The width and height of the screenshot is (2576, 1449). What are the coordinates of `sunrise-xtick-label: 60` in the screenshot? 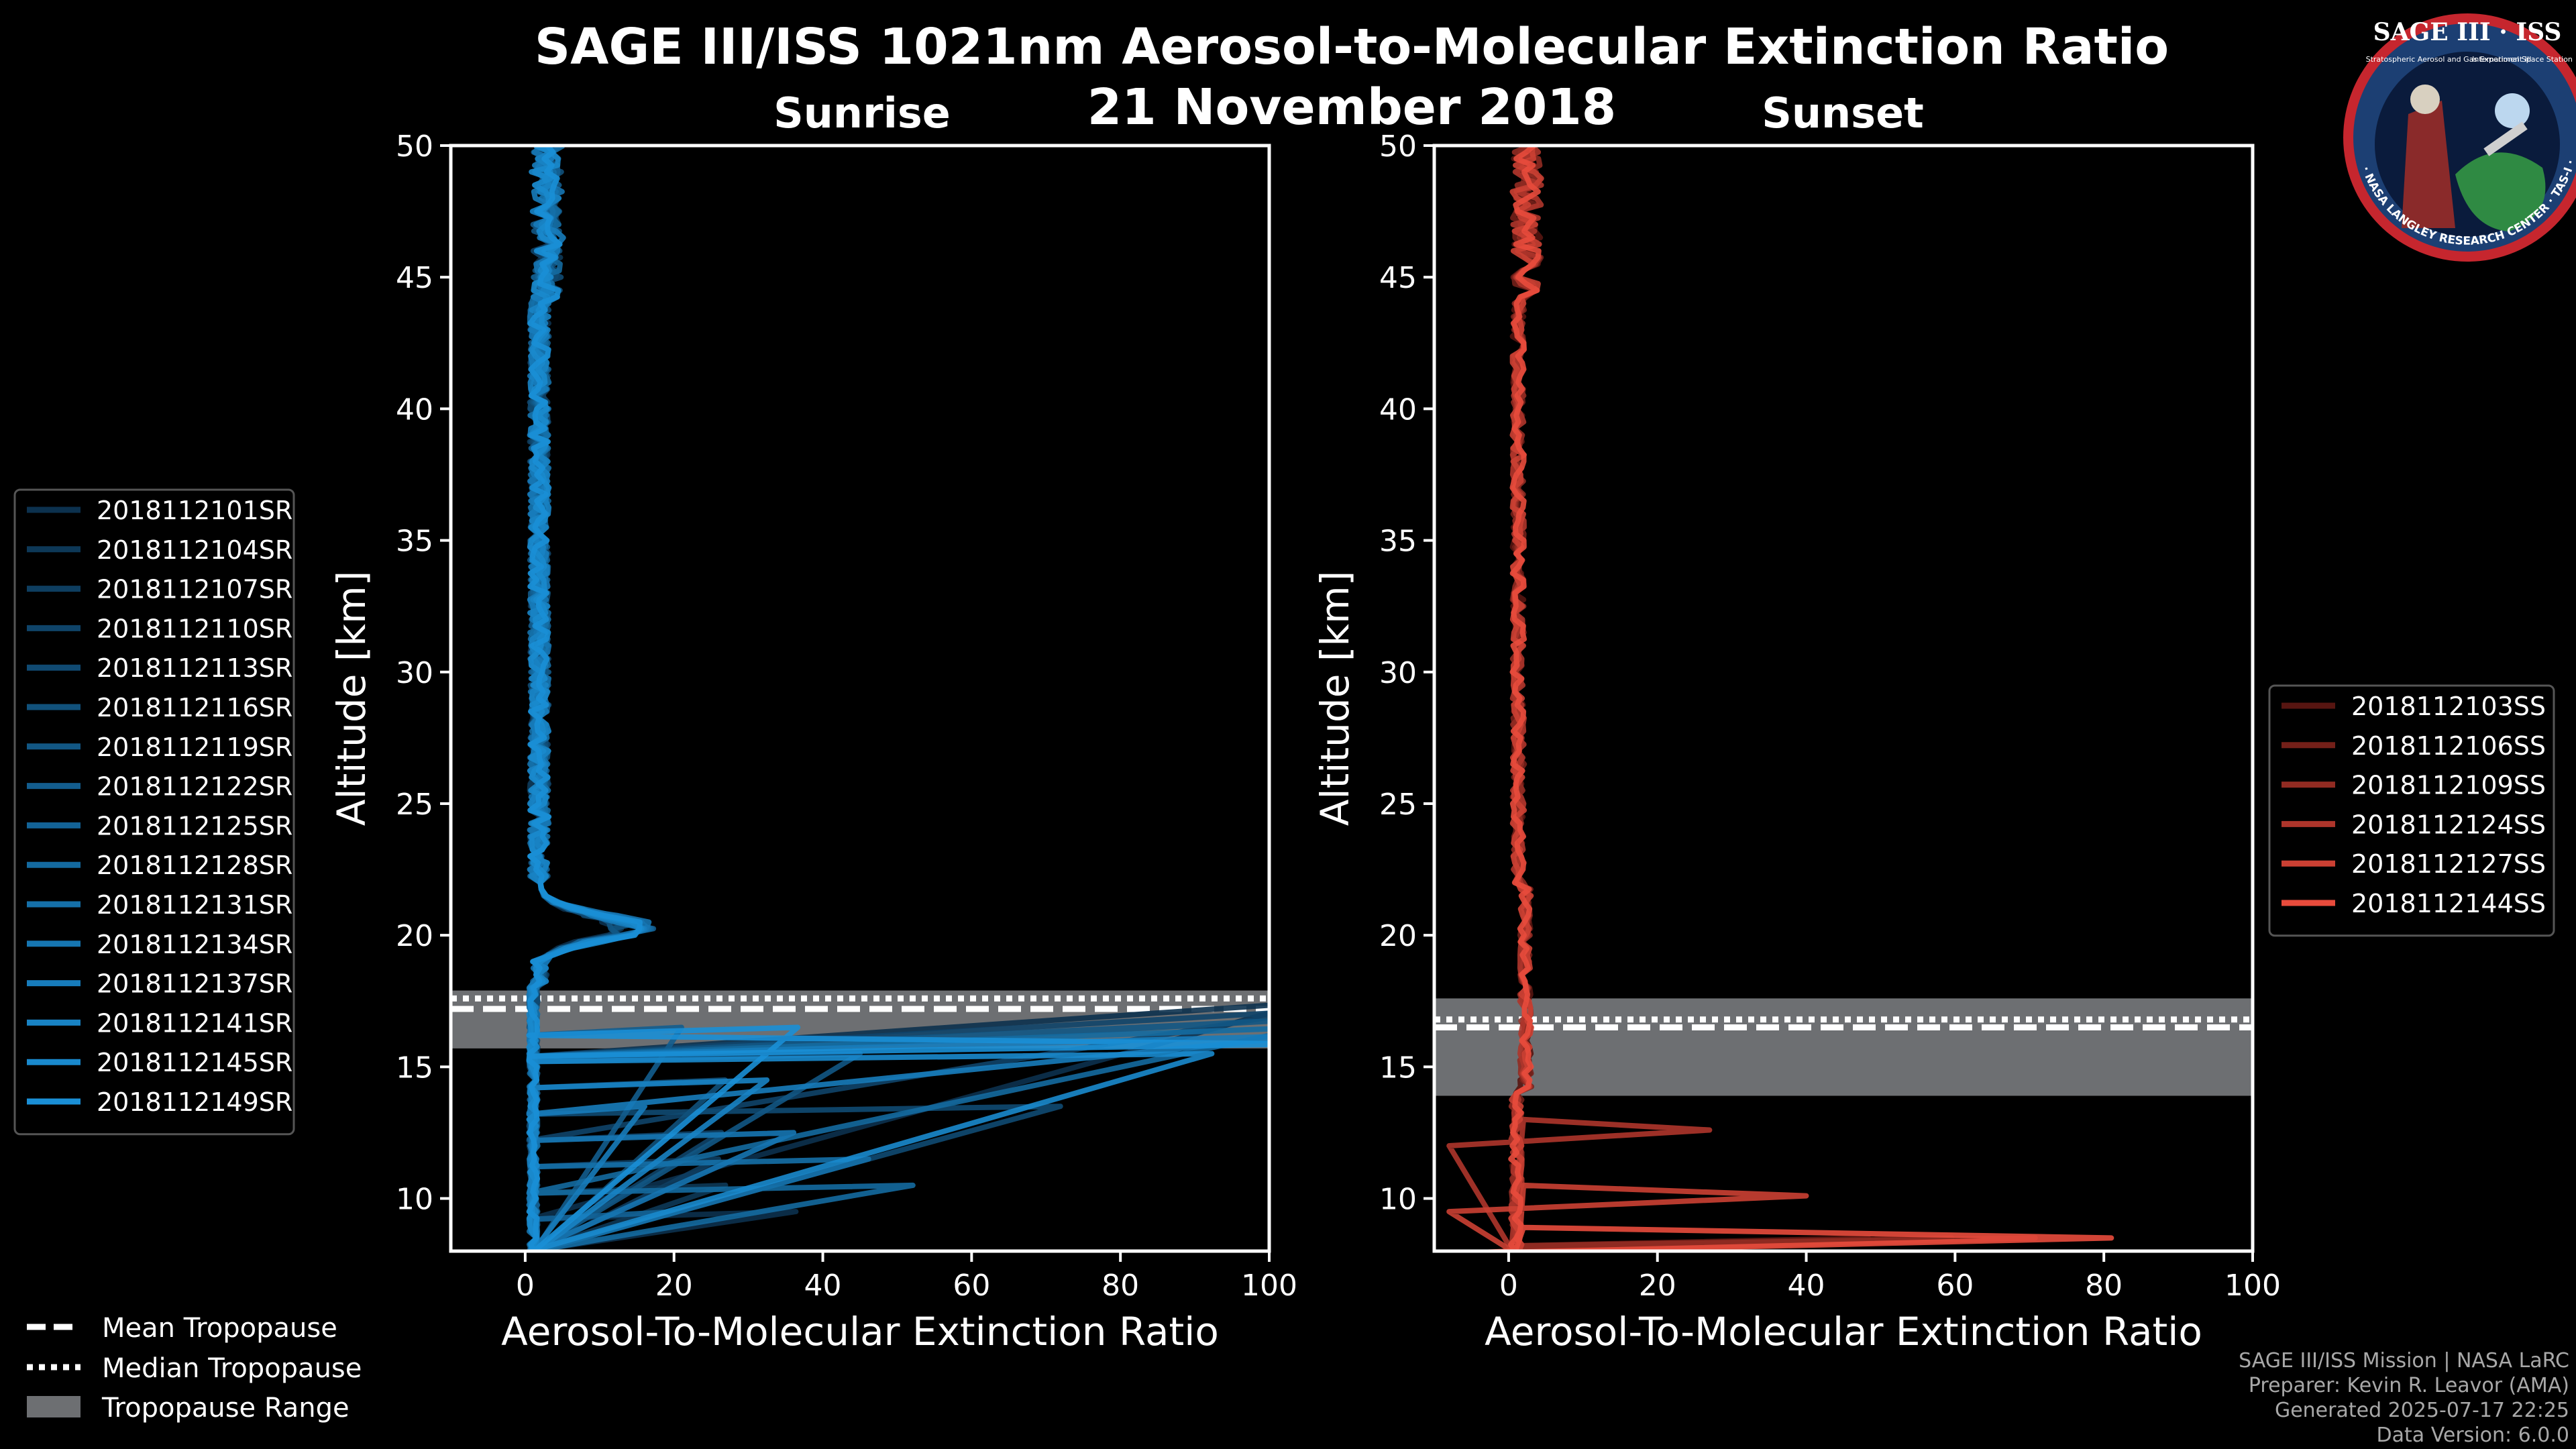 It's located at (971, 1286).